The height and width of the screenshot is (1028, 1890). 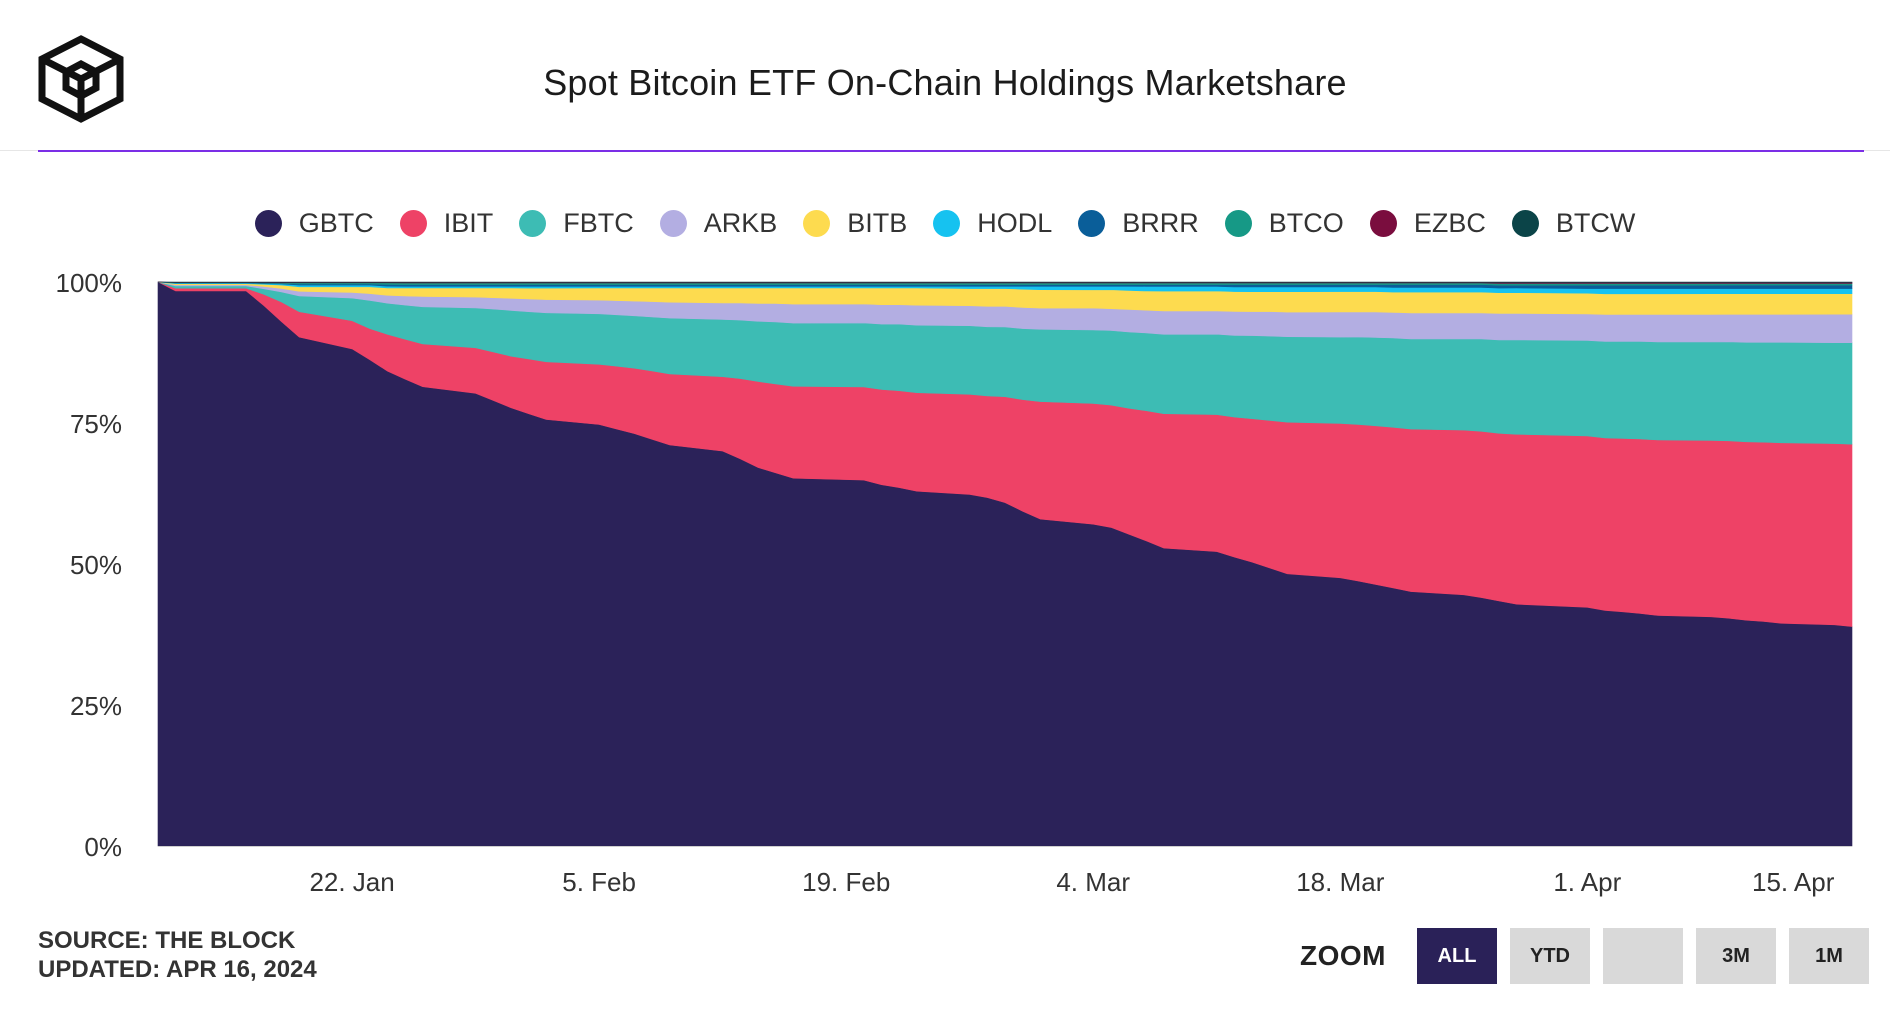 I want to click on legend-label: EZBC, so click(x=1449, y=222).